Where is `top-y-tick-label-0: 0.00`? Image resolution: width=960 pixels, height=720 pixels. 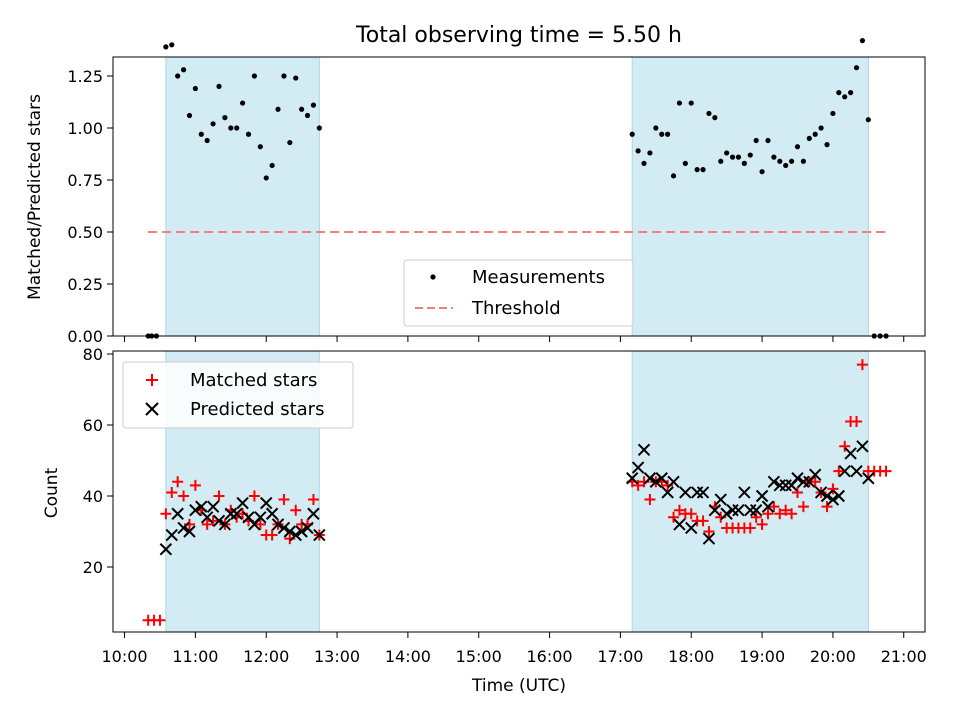
top-y-tick-label-0: 0.00 is located at coordinates (85, 336).